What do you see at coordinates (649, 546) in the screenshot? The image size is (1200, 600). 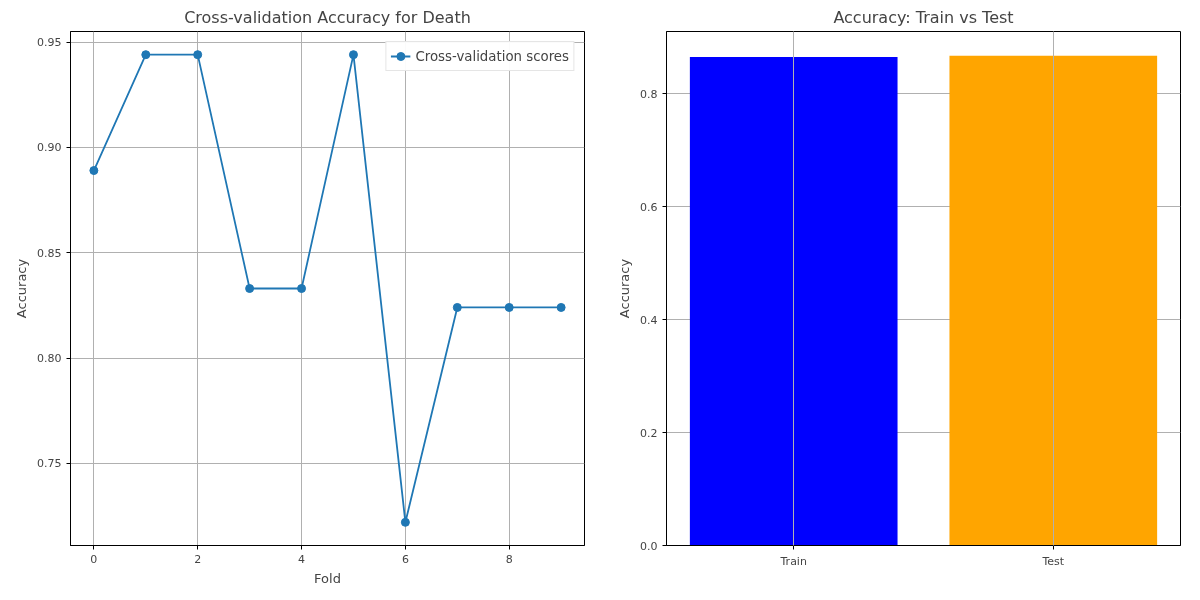 I see `y-tick-label: 0.0` at bounding box center [649, 546].